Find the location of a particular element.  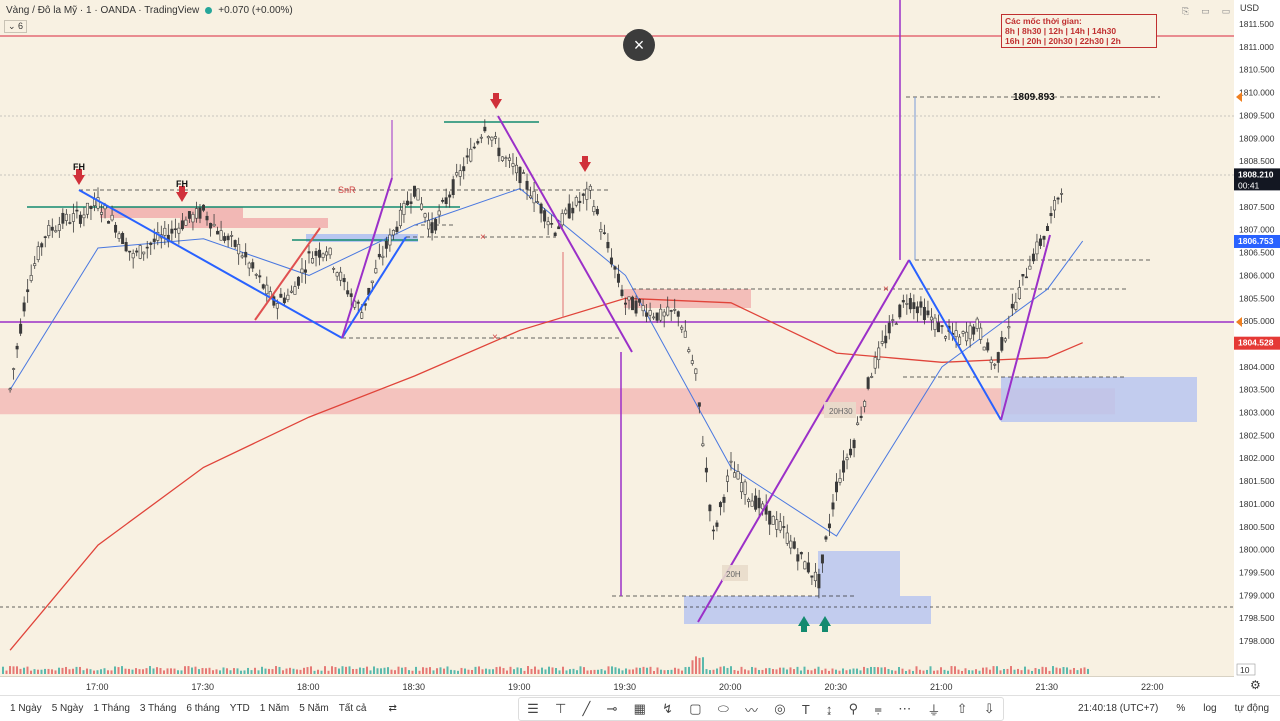

drawing-tool-icon: ⚲ is located at coordinates (853, 708).